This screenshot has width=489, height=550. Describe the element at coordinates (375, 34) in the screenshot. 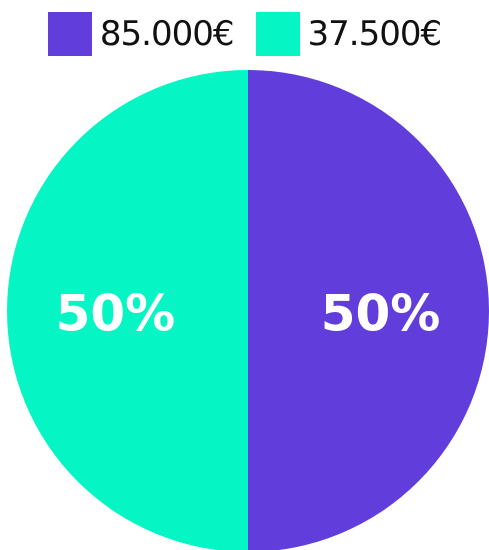

I see `legend-label-37500: 37.500€` at that location.